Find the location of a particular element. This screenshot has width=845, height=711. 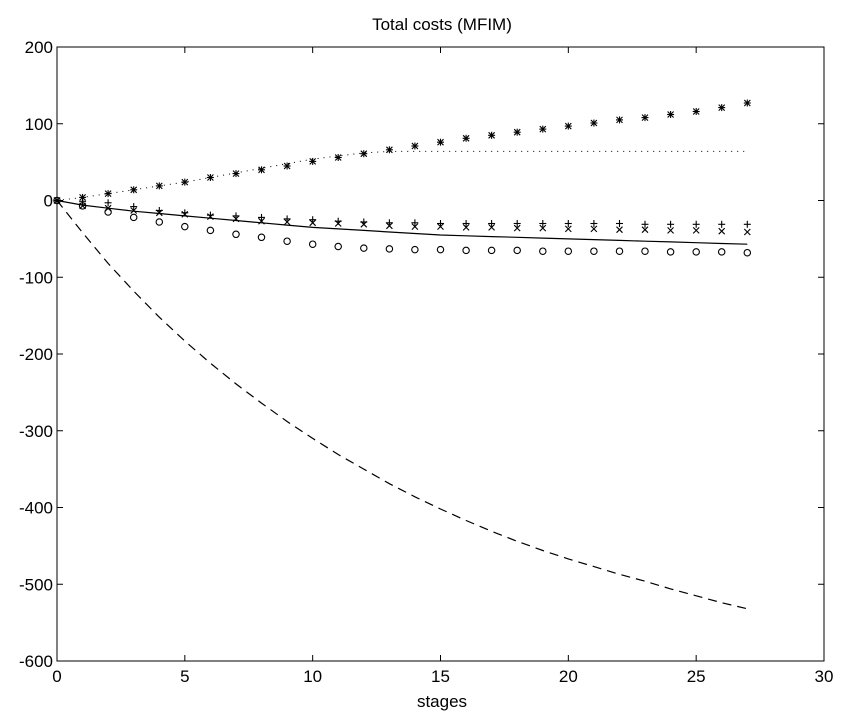

y-tick-label: -100 is located at coordinates (36, 277).